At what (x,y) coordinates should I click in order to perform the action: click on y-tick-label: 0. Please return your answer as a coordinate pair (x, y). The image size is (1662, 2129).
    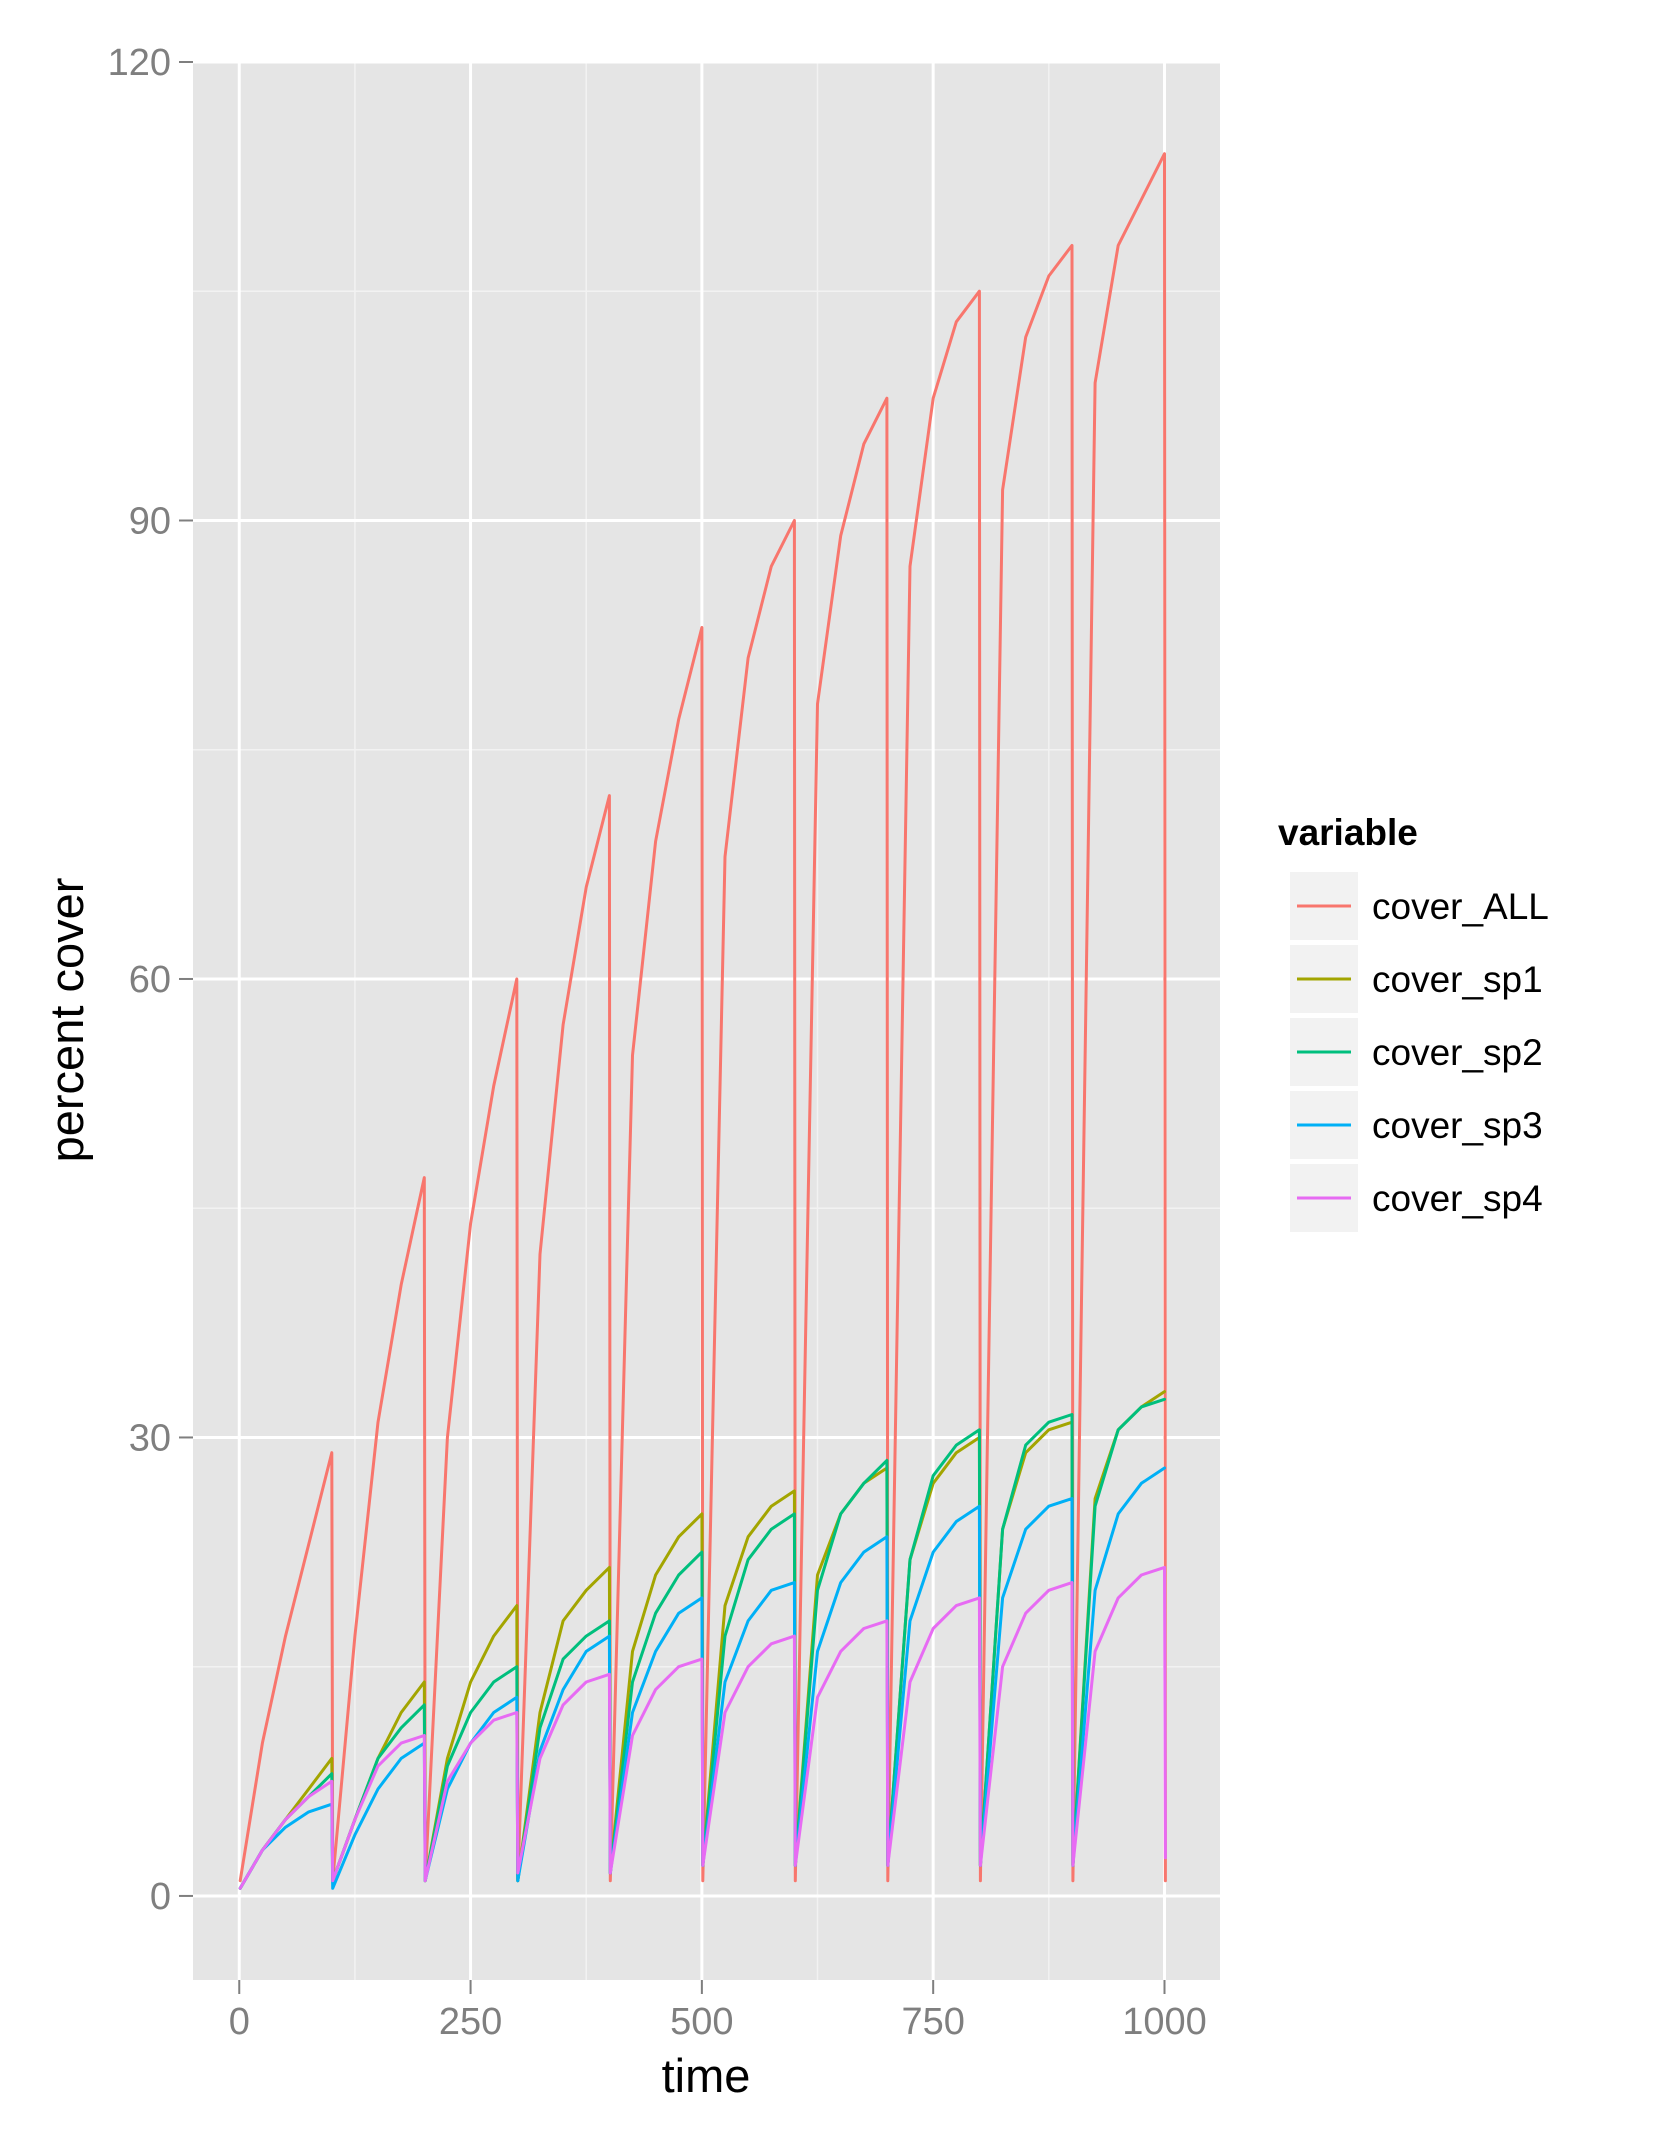
    Looking at the image, I should click on (160, 1897).